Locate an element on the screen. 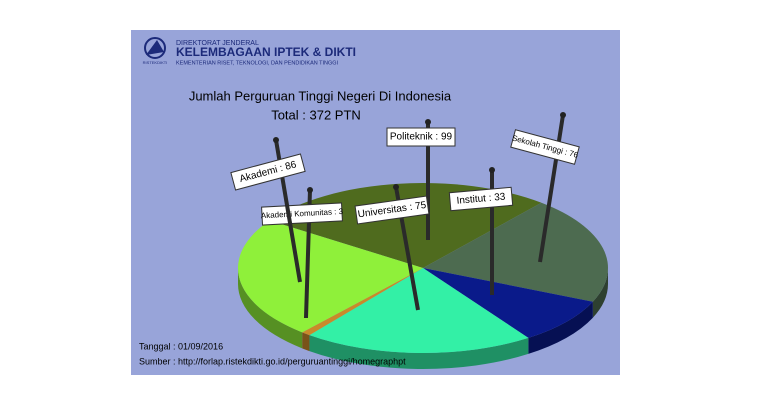 Image resolution: width=758 pixels, height=406 pixels. signpost-board: Politeknik : 99 is located at coordinates (421, 137).